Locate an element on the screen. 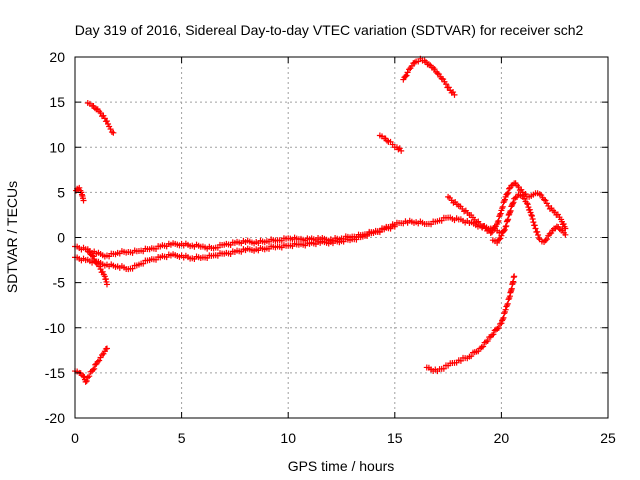  y-tick-label: 15 is located at coordinates (57, 102).